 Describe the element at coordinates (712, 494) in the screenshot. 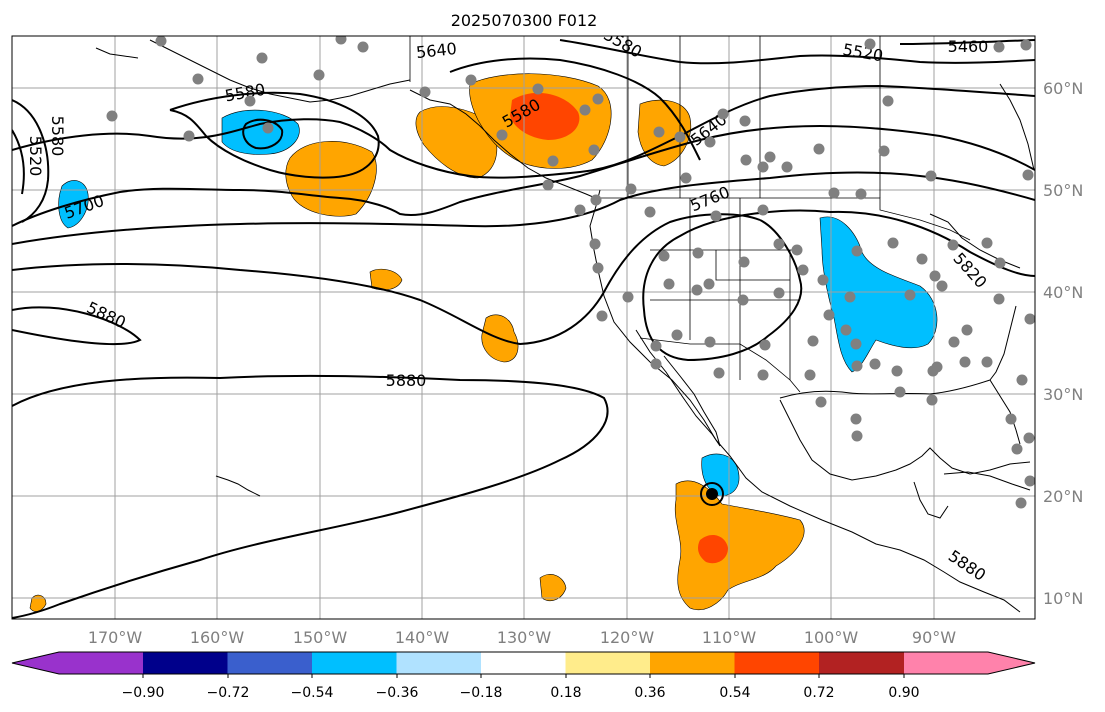

I see `storm-marker` at that location.